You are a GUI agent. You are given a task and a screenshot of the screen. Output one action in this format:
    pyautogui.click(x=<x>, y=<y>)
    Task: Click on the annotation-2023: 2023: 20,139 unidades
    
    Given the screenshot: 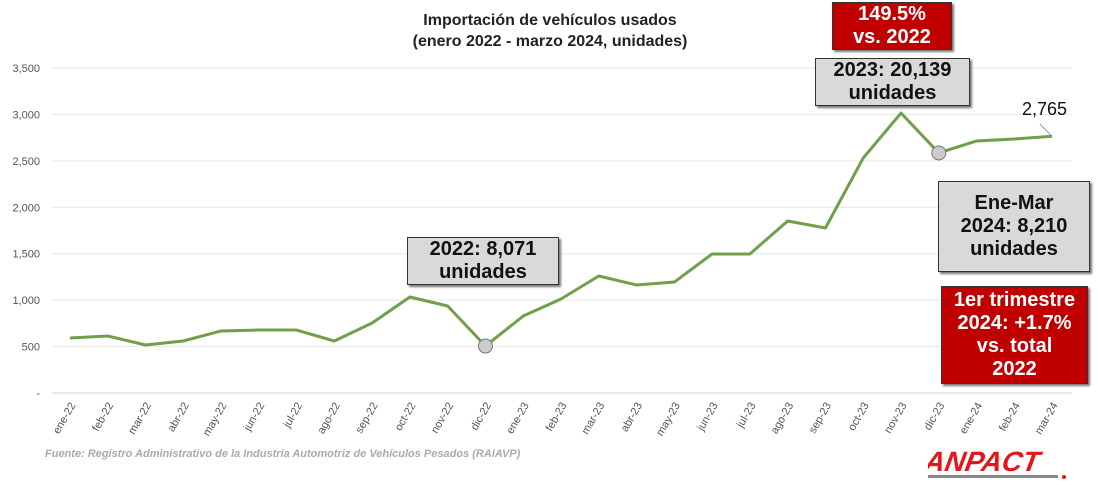 What is the action you would take?
    pyautogui.click(x=892, y=82)
    